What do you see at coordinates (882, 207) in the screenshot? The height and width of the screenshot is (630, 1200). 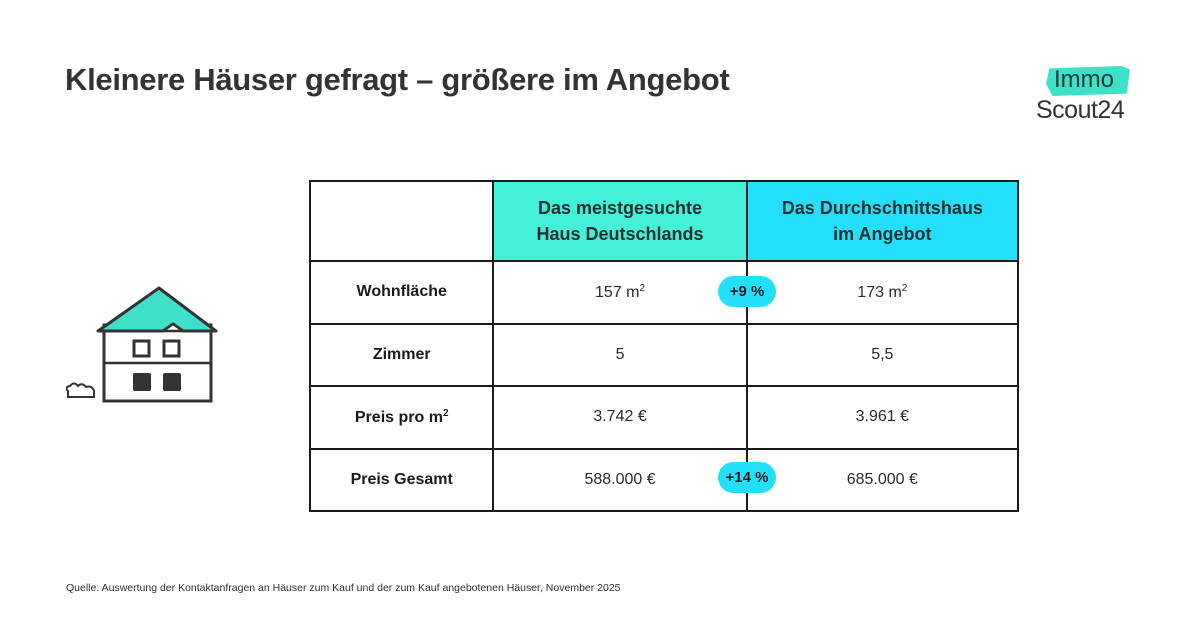 I see `header-text: Das Durchschnittshaus` at bounding box center [882, 207].